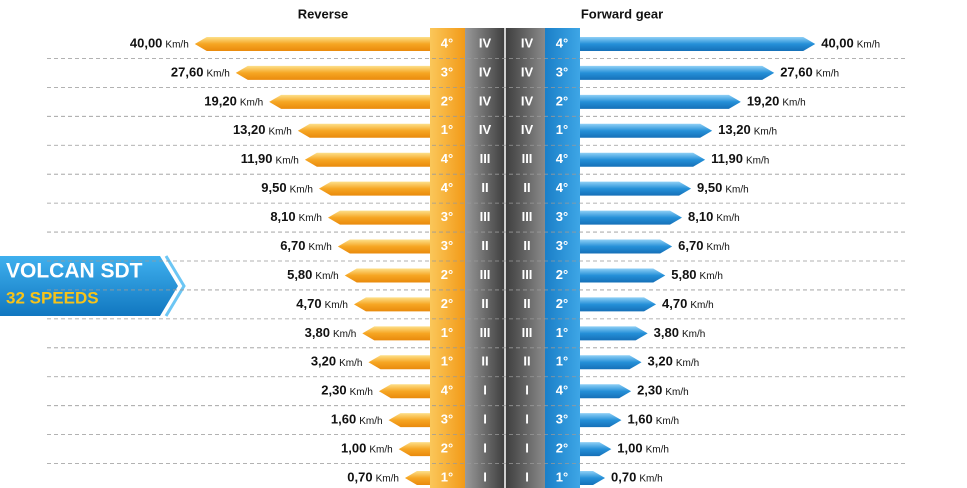  I want to click on value-label: 1,60, so click(343, 419).